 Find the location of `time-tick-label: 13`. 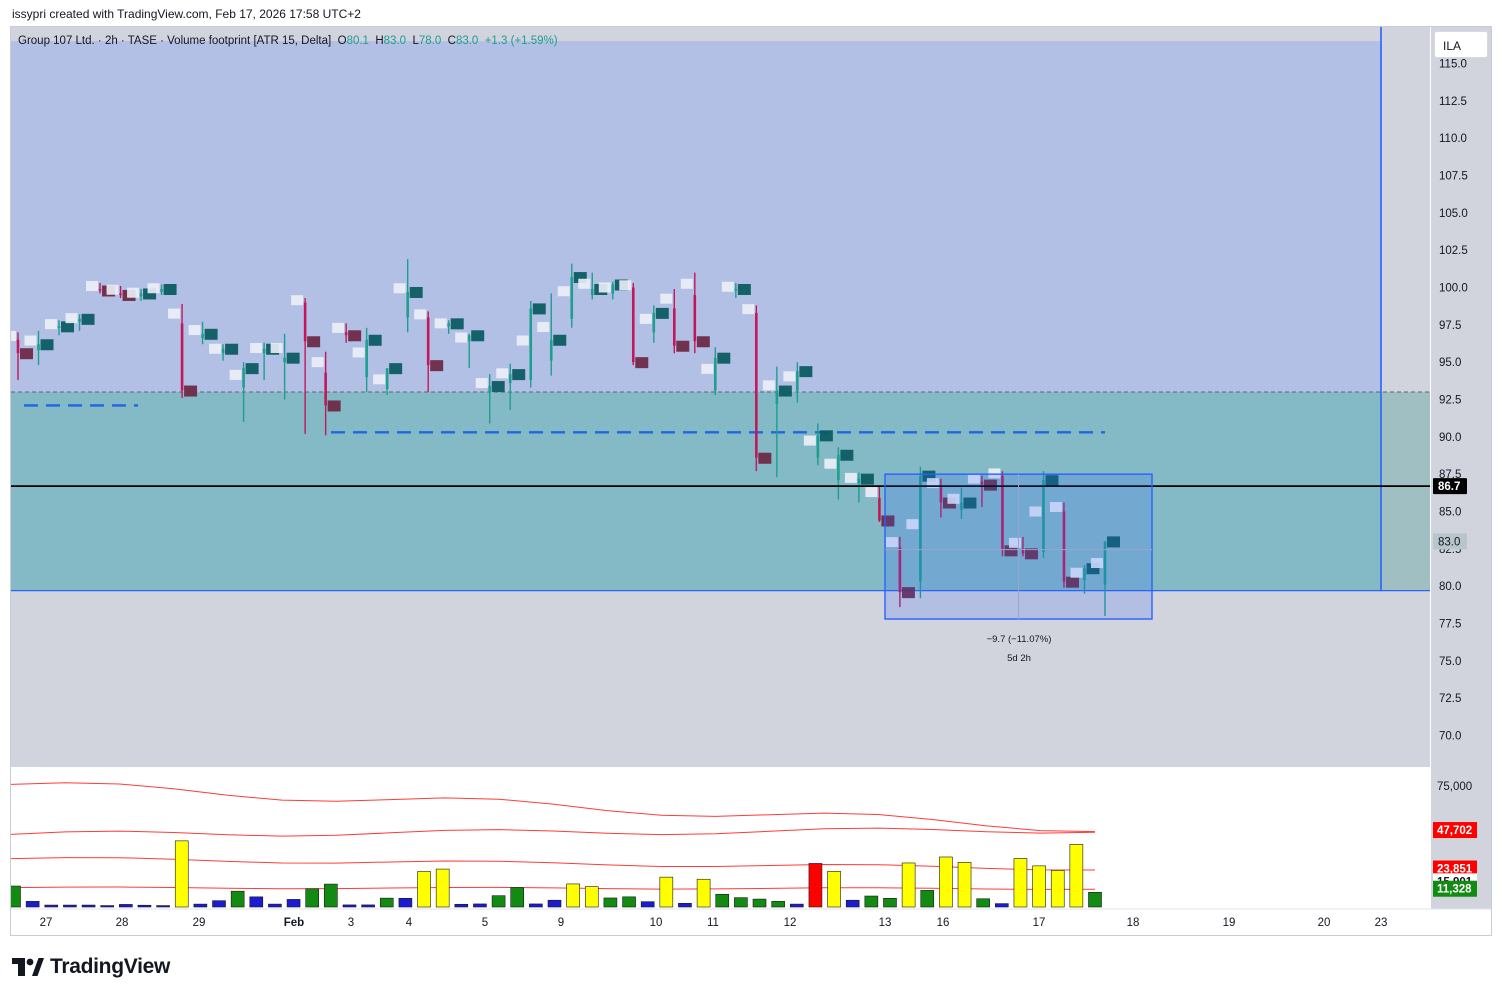

time-tick-label: 13 is located at coordinates (885, 923).